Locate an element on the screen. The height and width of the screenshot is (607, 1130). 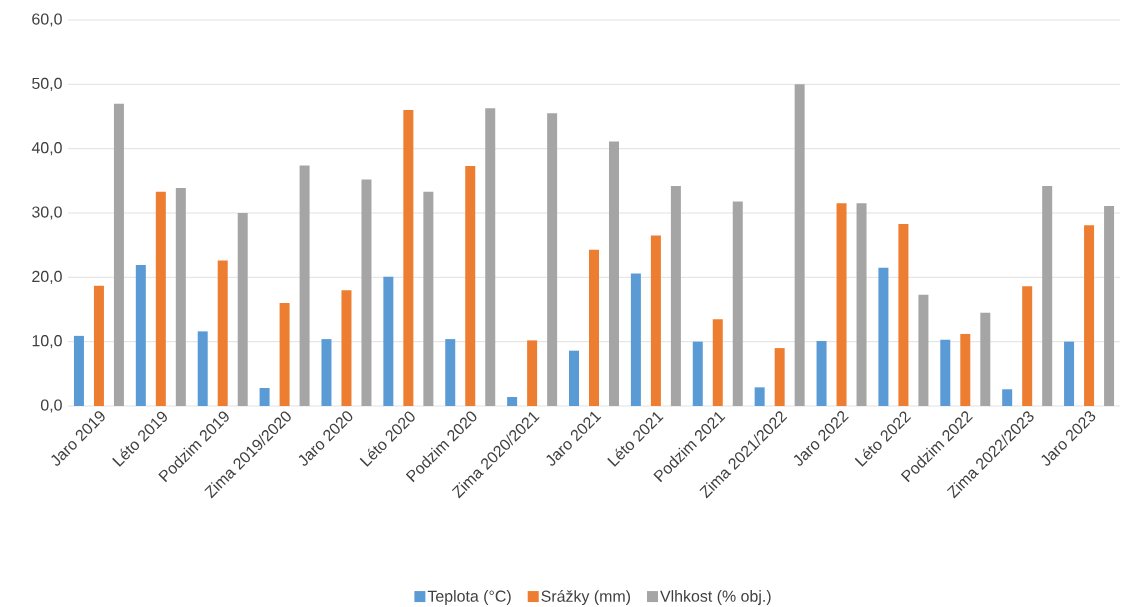
y-tick-label: 0,0 is located at coordinates (51, 406).